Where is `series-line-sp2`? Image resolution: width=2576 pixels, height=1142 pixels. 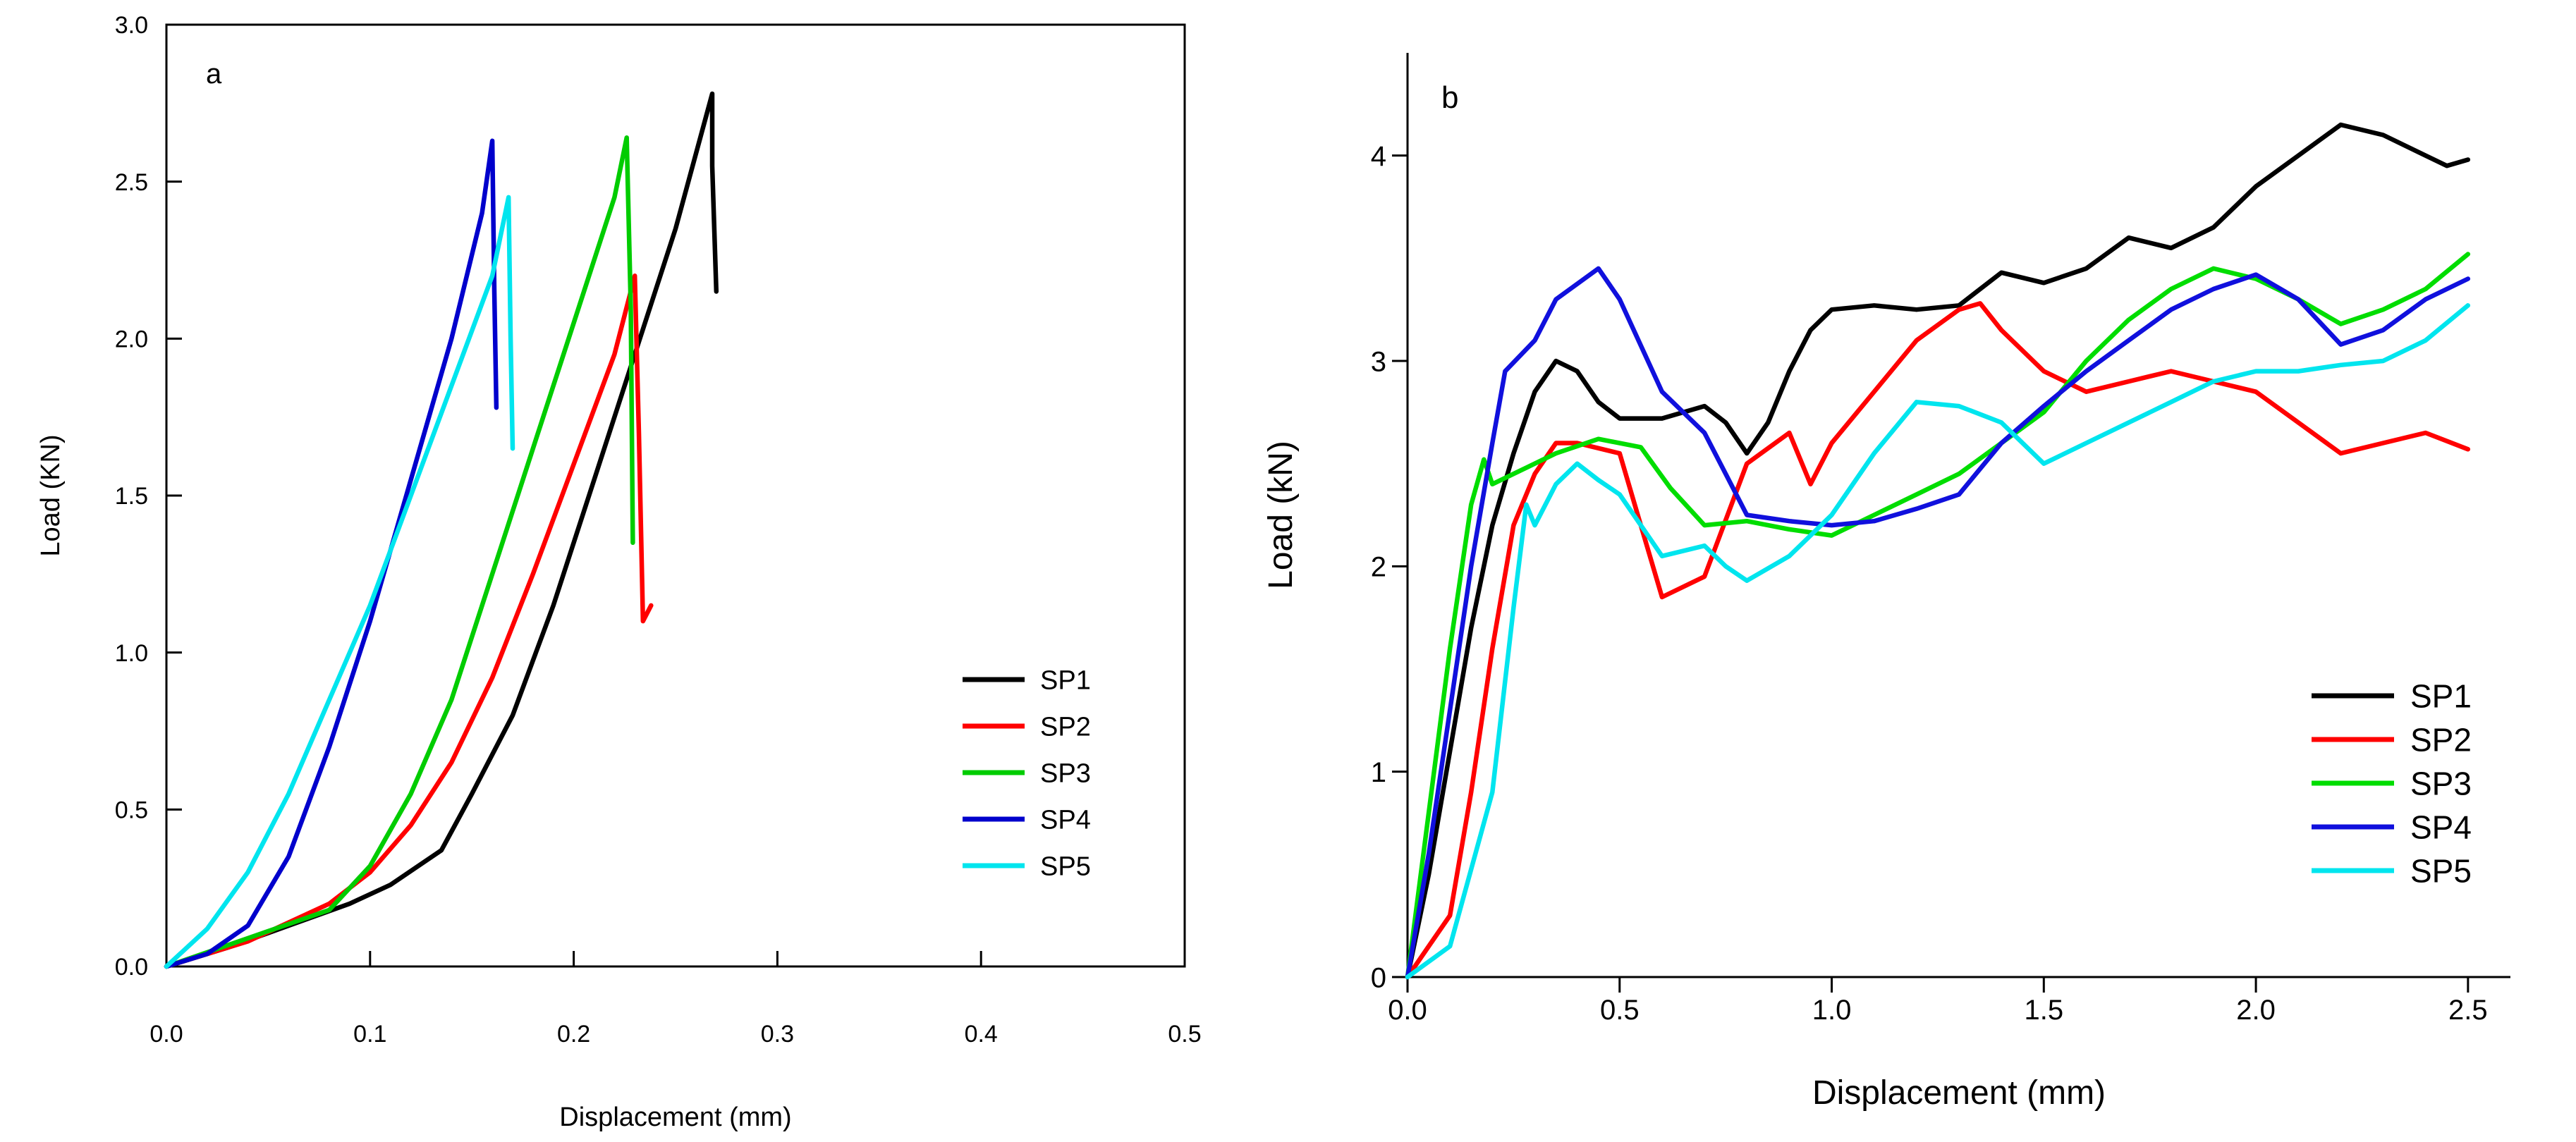
series-line-sp2 is located at coordinates (409, 621).